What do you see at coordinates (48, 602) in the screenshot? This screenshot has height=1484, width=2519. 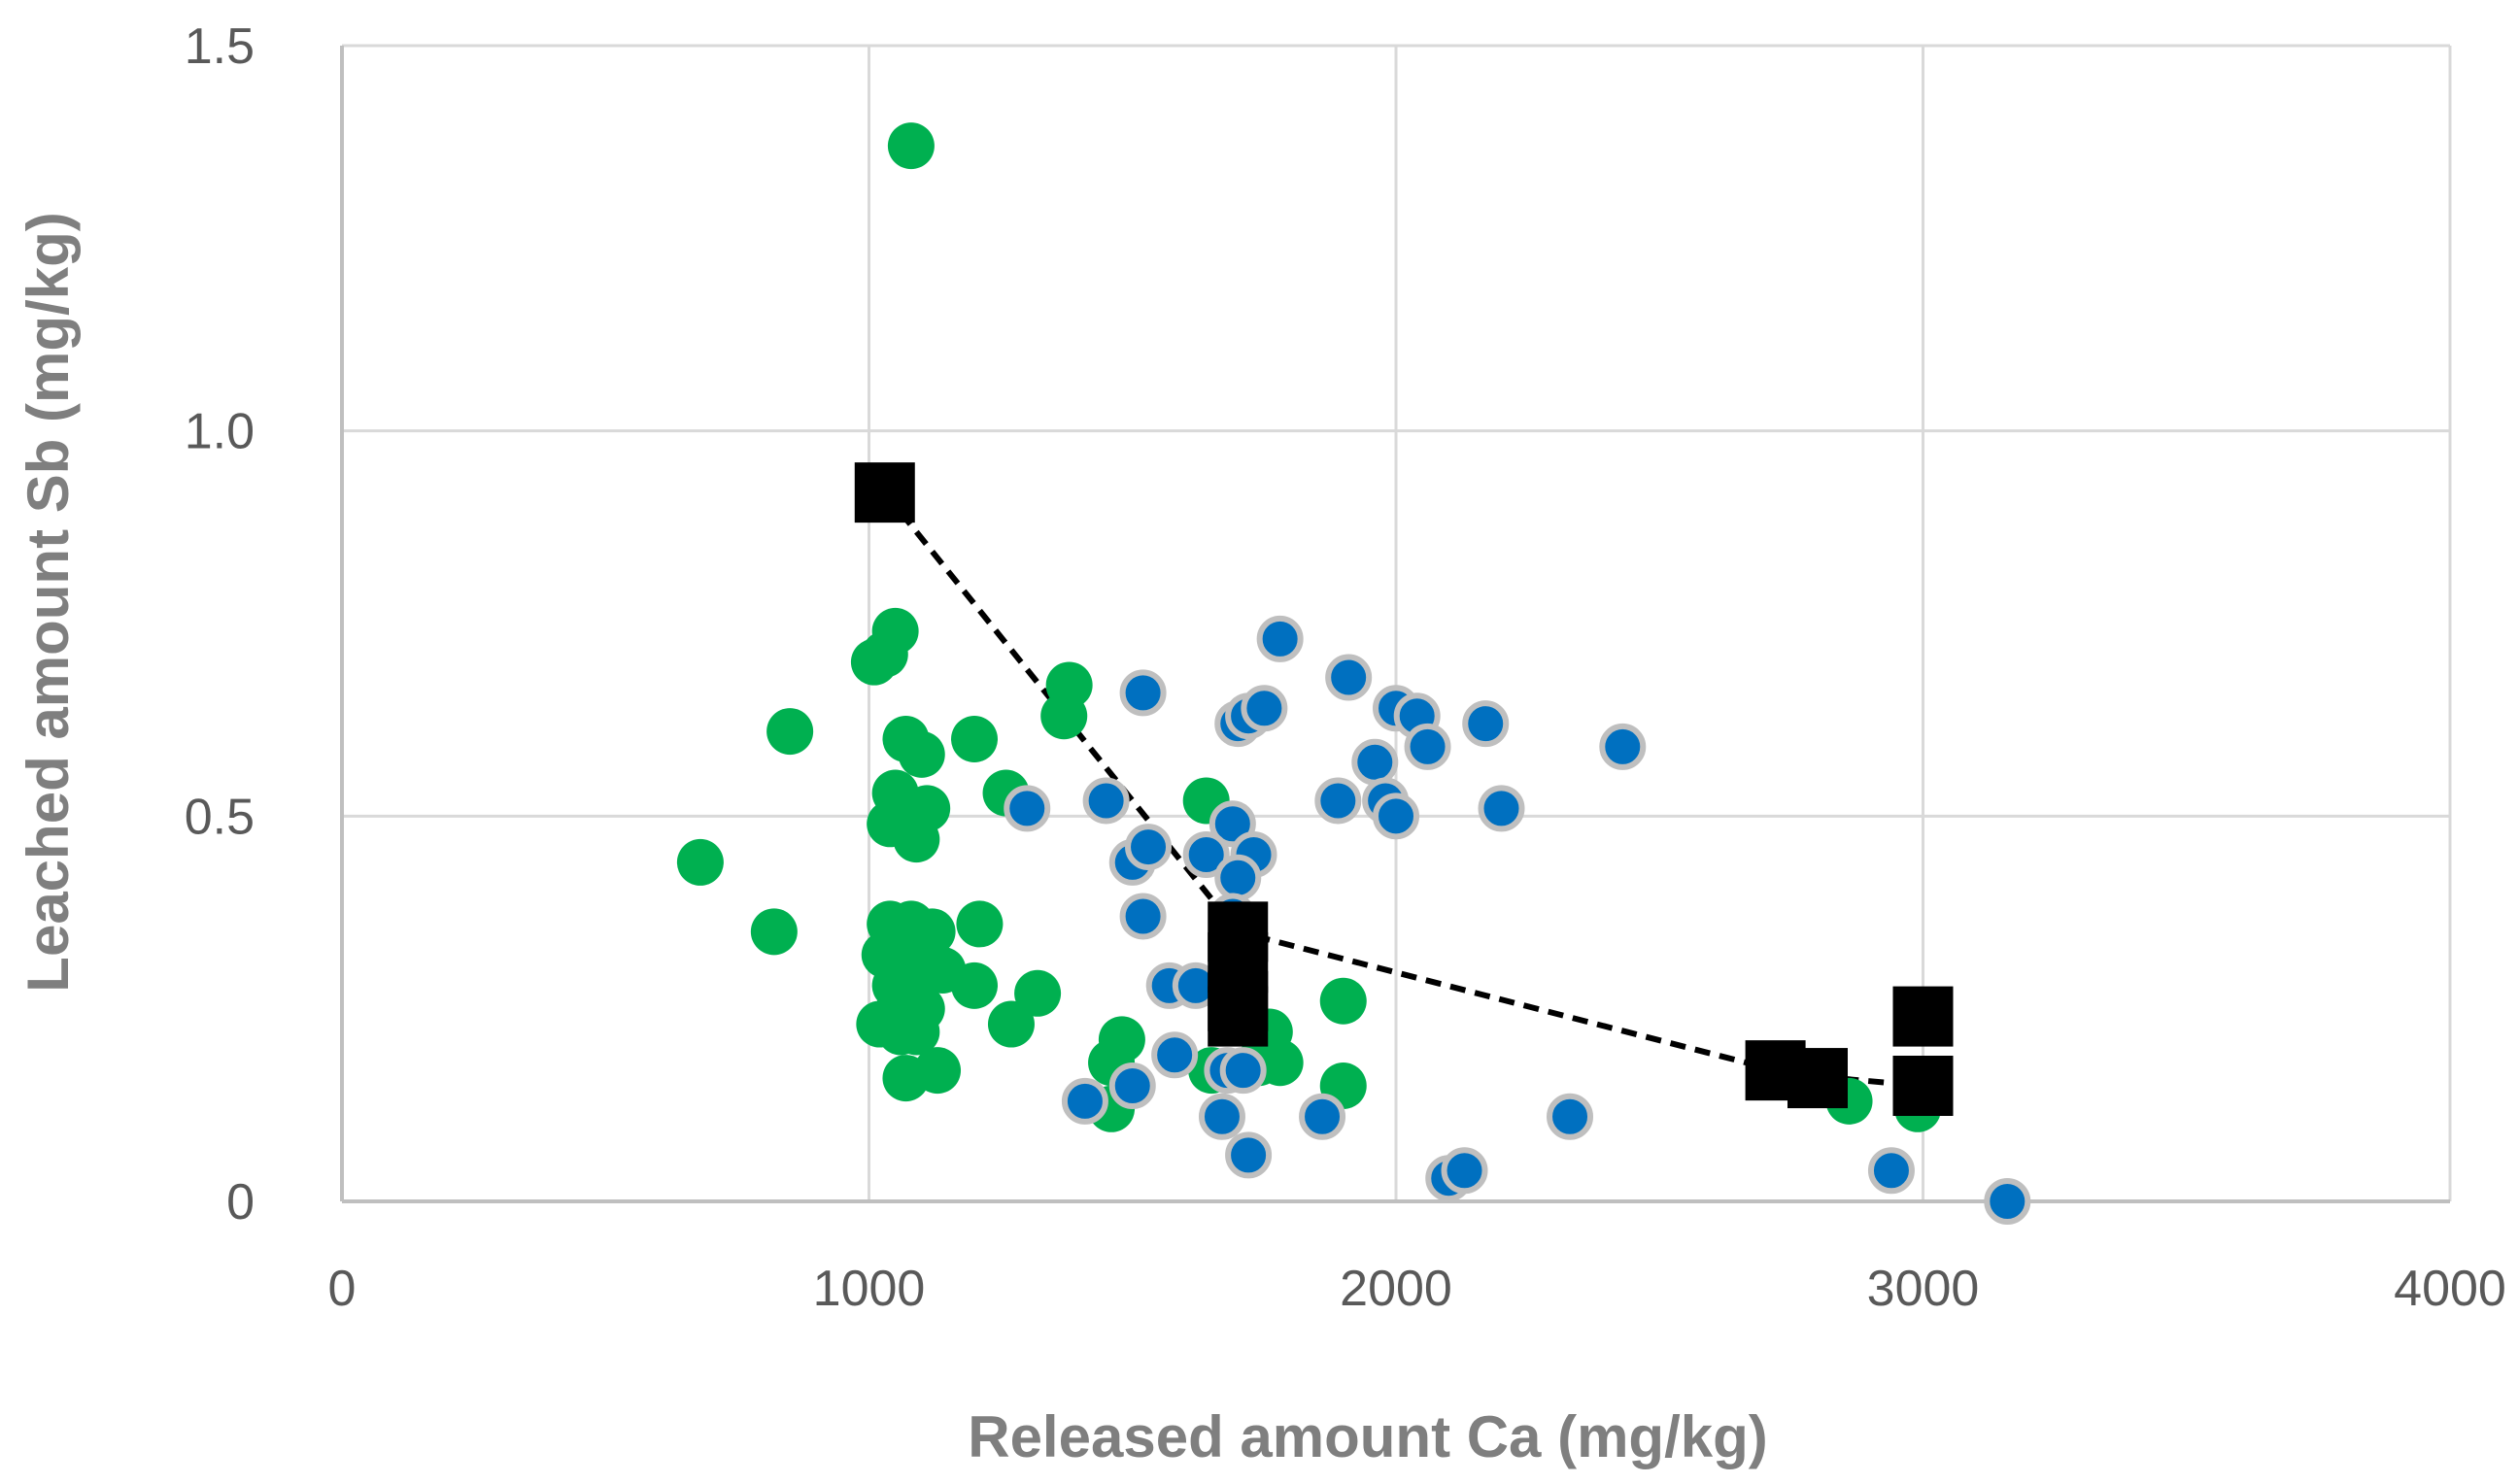 I see `y-axis-title: Leached amount Sb (mg/kg)` at bounding box center [48, 602].